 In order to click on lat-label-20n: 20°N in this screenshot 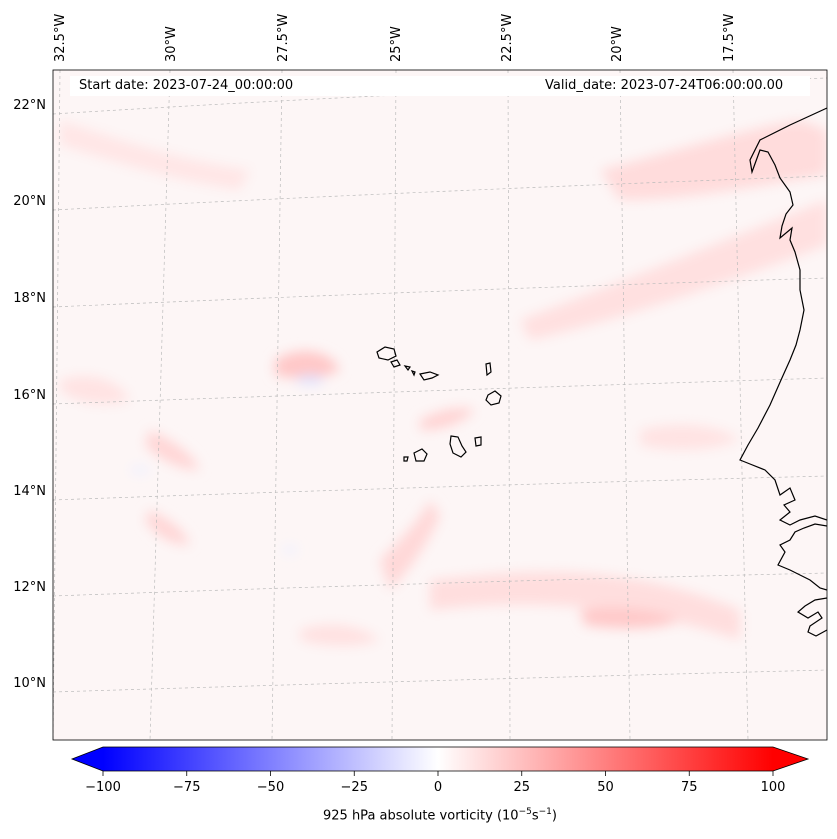, I will do `click(29, 201)`.